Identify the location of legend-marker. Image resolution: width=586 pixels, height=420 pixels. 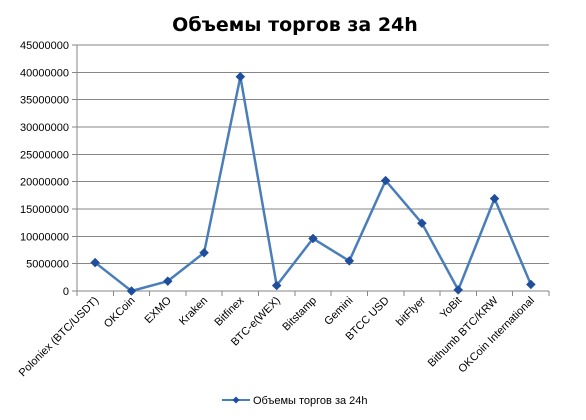
(236, 400).